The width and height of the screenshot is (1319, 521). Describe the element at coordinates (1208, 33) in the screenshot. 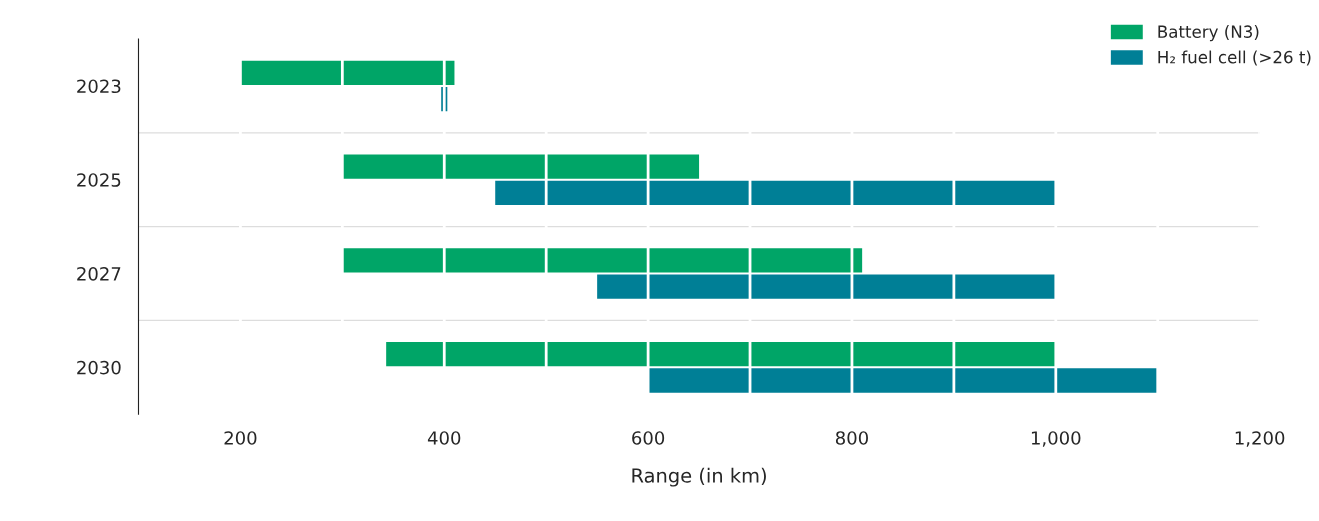

I see `legend-label: Battery (N3)` at that location.